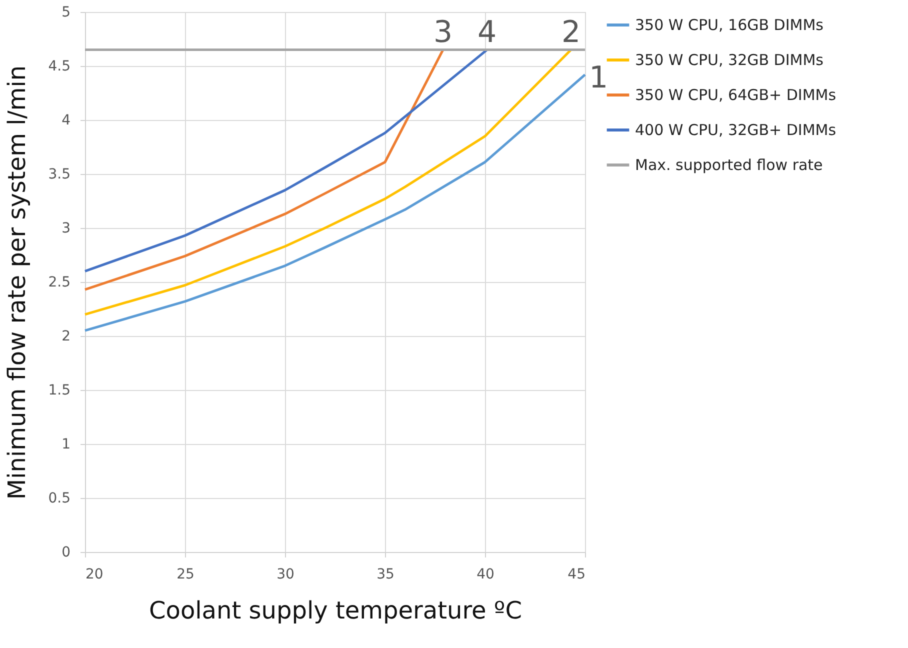 The width and height of the screenshot is (908, 648). Describe the element at coordinates (729, 165) in the screenshot. I see `legend-label: Max. supported flow rate` at that location.